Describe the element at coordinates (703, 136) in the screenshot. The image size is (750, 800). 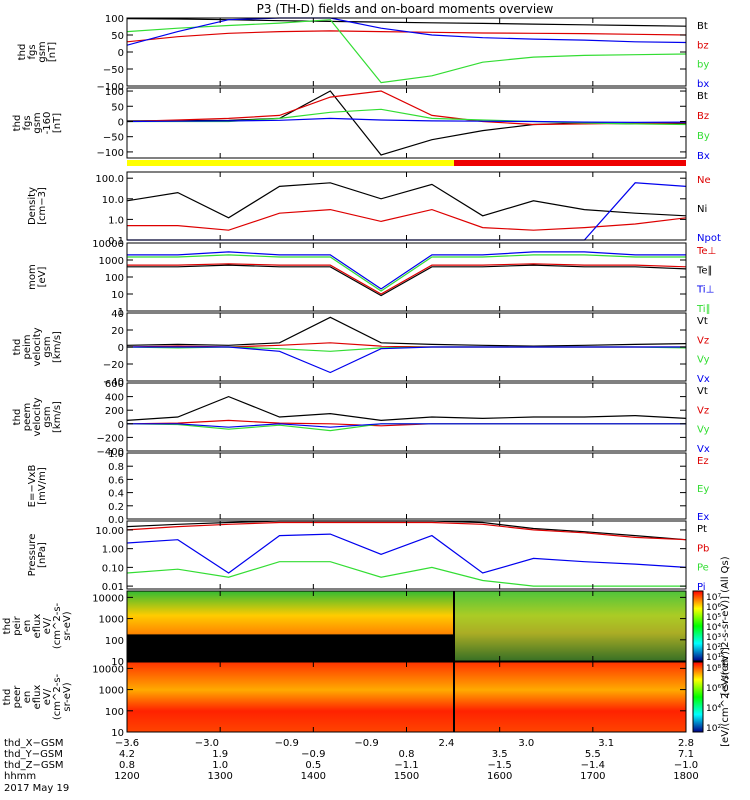
I see `legend-label-By: By` at that location.